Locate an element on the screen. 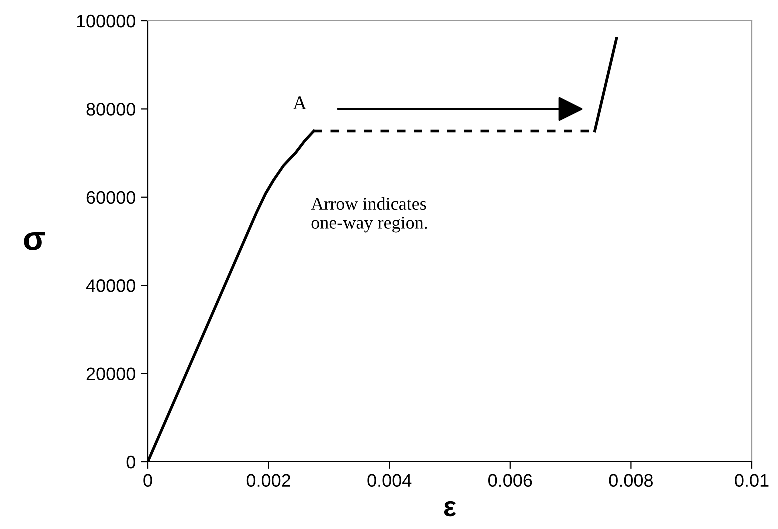  y-tick-label: 0 is located at coordinates (131, 462).